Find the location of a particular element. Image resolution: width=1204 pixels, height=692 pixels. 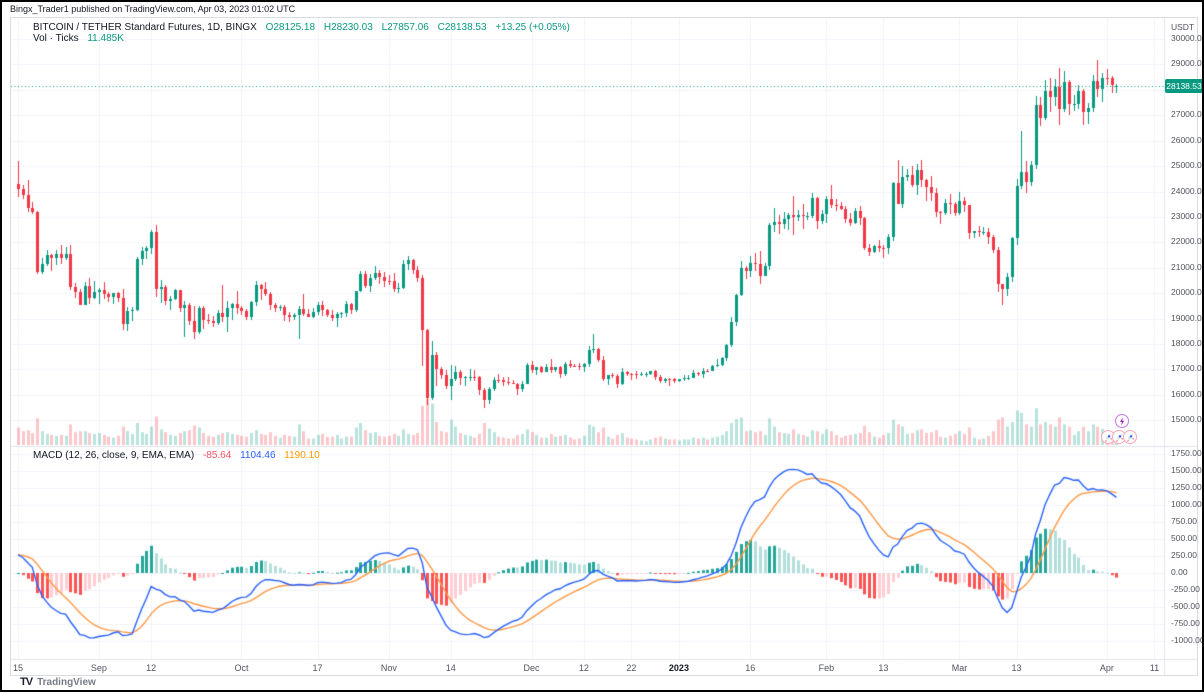

price-axis-label: 27000.00 is located at coordinates (1187, 114).